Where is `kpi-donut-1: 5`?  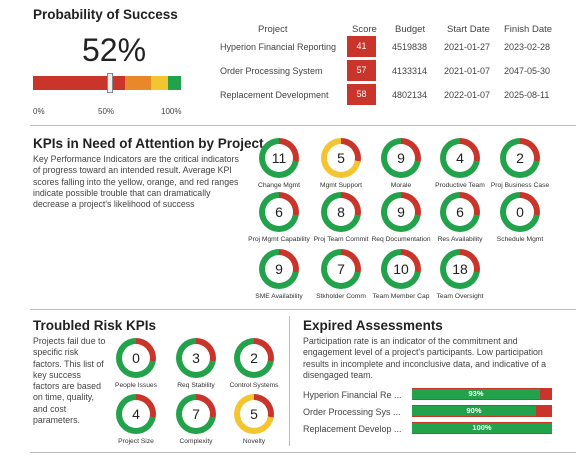 kpi-donut-1: 5 is located at coordinates (341, 158).